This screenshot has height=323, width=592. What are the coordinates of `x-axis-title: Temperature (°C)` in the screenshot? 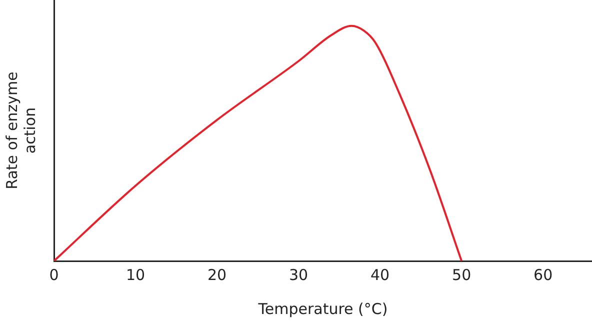 It's located at (322, 309).